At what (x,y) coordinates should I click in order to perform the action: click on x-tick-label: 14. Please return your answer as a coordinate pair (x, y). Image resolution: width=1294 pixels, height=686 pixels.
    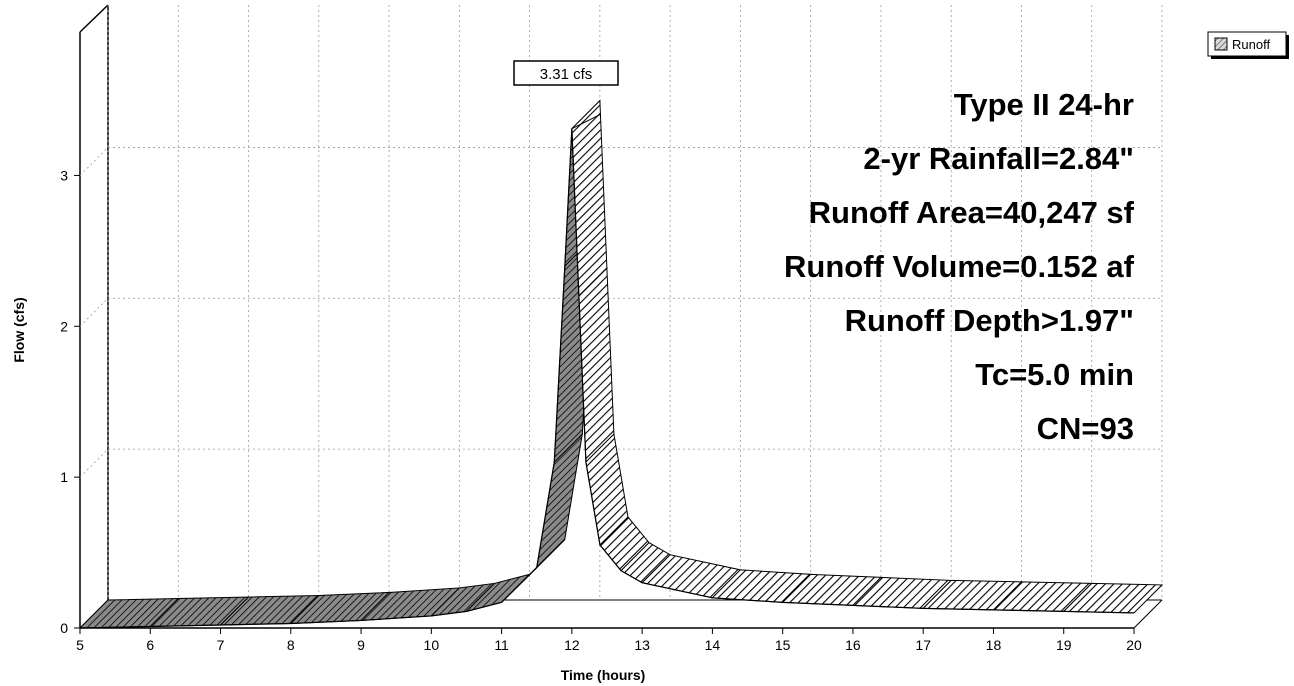
    Looking at the image, I should click on (713, 645).